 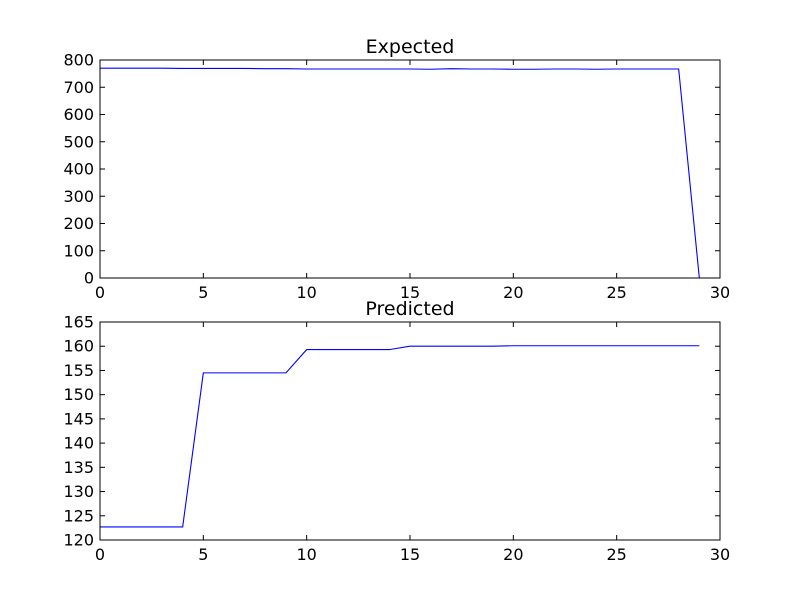 What do you see at coordinates (78, 394) in the screenshot?
I see `y-tick-label: 150` at bounding box center [78, 394].